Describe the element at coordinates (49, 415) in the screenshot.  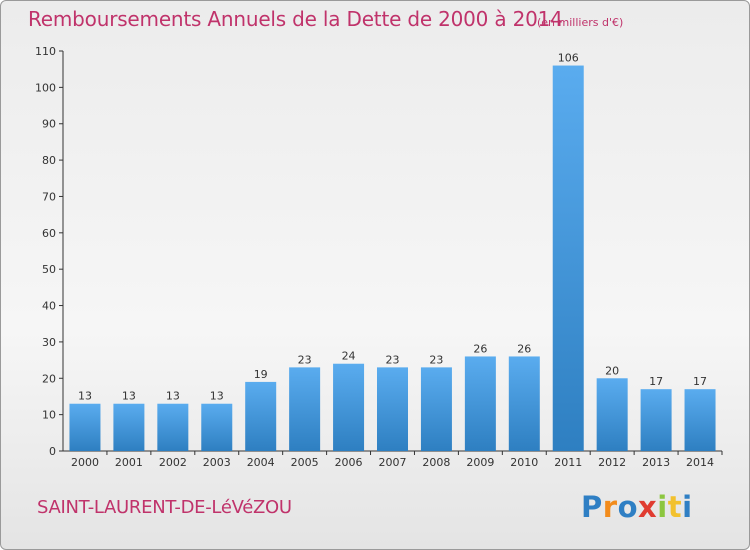
I see `y-tick-label: 10` at that location.